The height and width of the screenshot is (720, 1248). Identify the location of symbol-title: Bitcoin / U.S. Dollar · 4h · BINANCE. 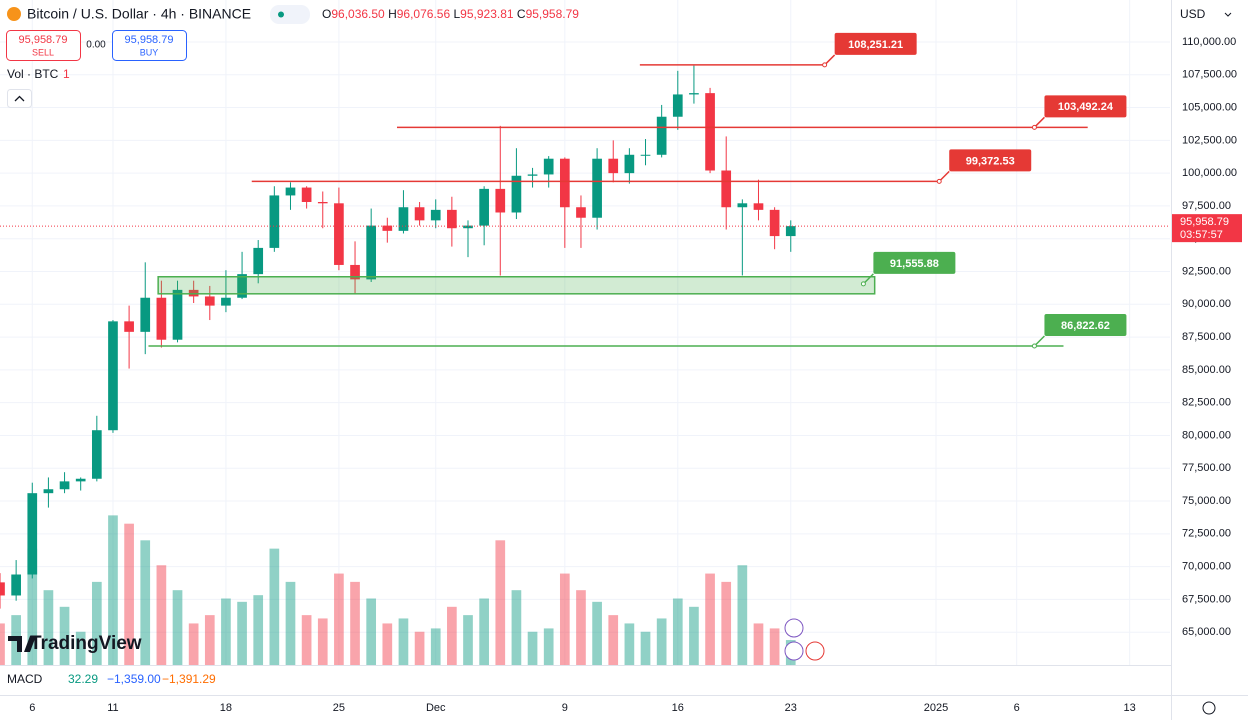
(139, 14).